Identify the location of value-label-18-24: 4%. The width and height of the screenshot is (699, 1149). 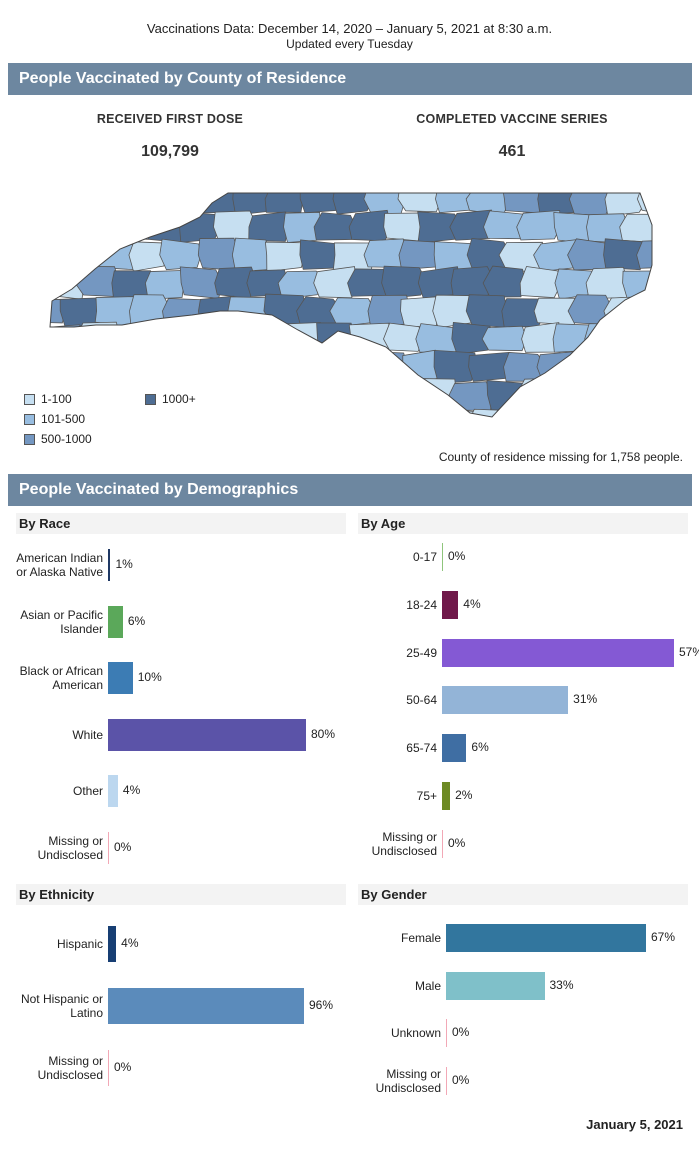
(472, 603).